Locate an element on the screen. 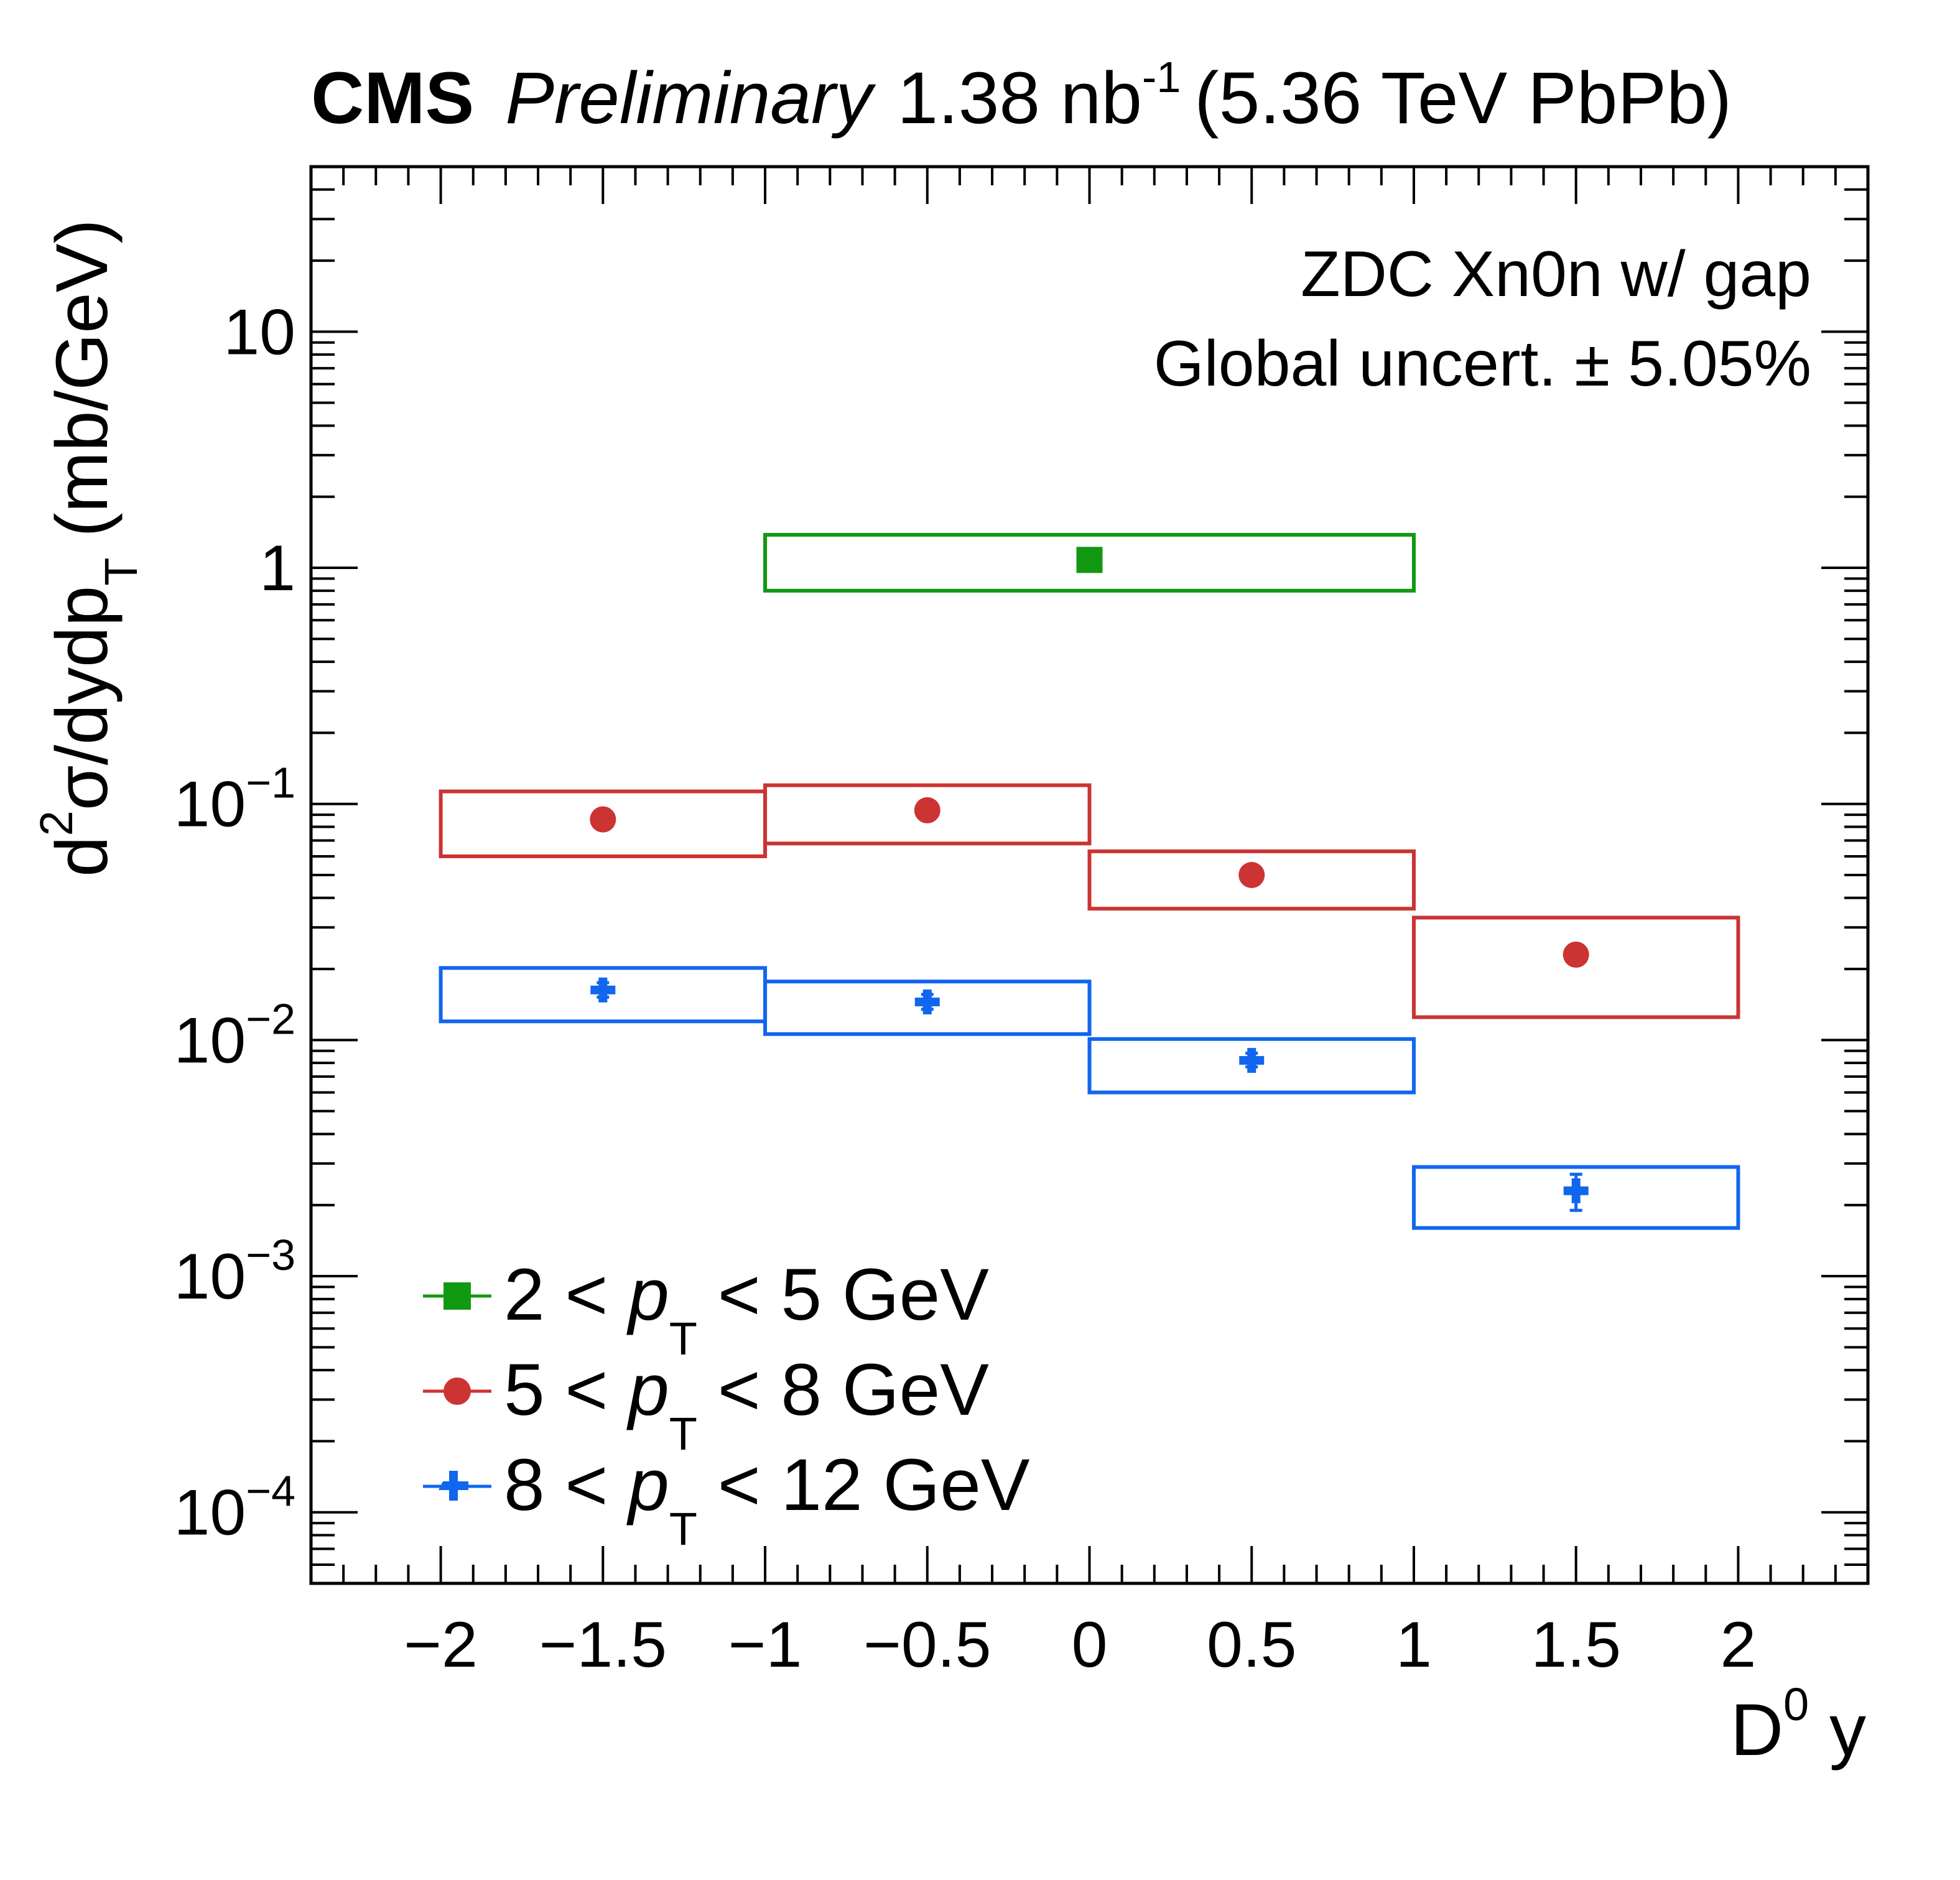 This screenshot has width=1960, height=1880. x-tick-label: −1 is located at coordinates (765, 1645).